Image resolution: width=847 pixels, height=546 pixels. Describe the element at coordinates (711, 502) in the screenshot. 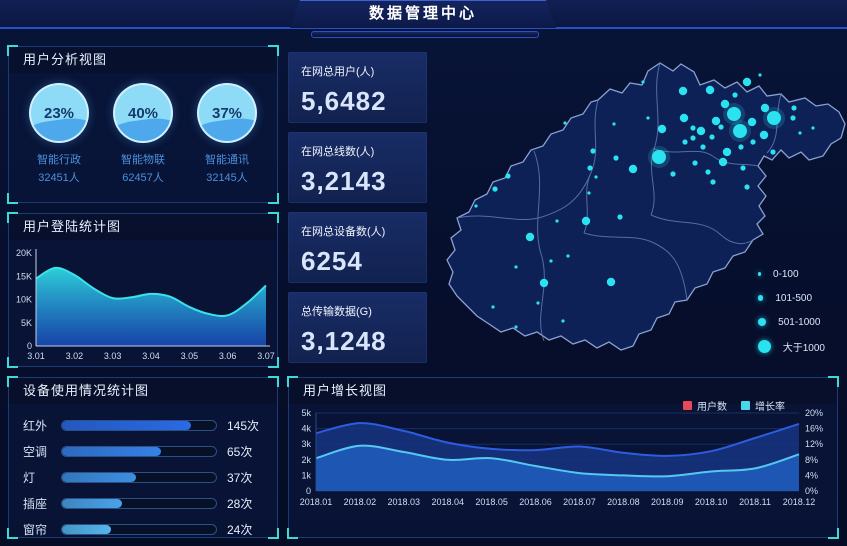

I see `x-tick-label: 2018.10` at that location.